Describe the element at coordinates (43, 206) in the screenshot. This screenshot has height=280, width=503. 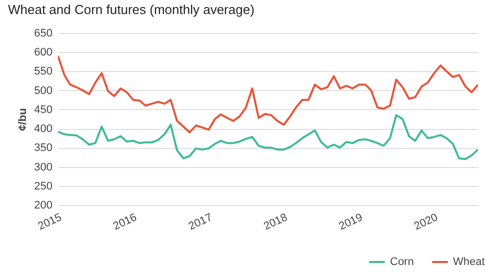
I see `y-tick-label: 200` at that location.